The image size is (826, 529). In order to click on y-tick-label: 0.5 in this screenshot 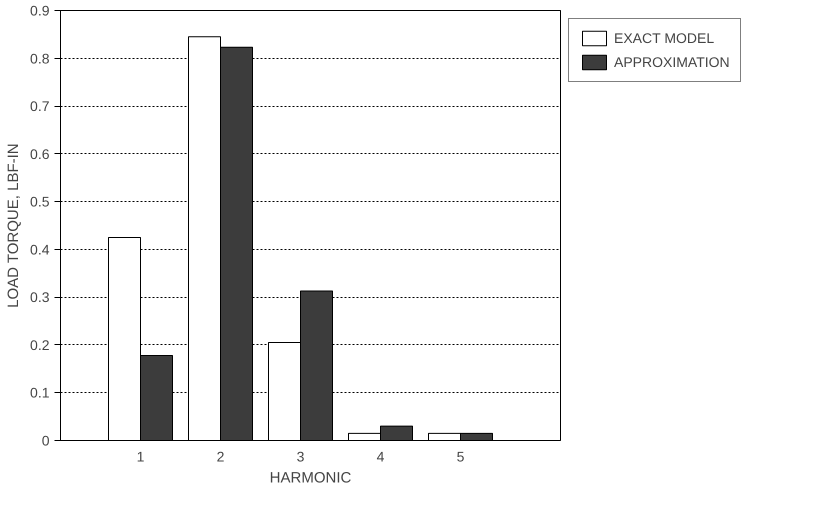, I will do `click(40, 202)`.